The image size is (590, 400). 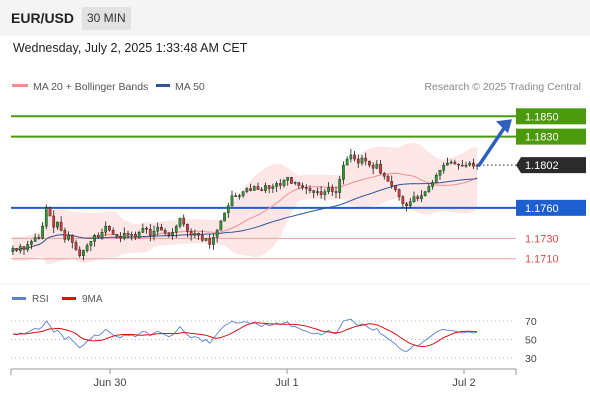 I want to click on level-label-1.1830: 1.1830, so click(x=542, y=138).